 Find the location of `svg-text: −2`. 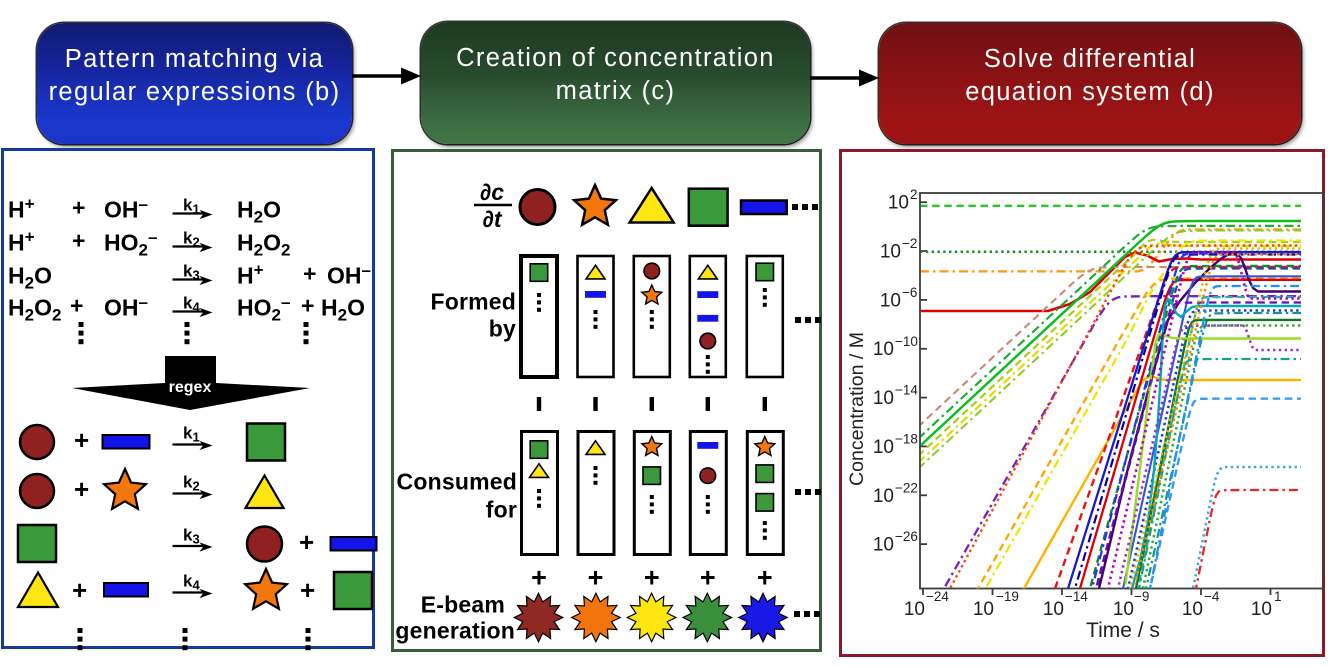

svg-text: −2 is located at coordinates (909, 243).